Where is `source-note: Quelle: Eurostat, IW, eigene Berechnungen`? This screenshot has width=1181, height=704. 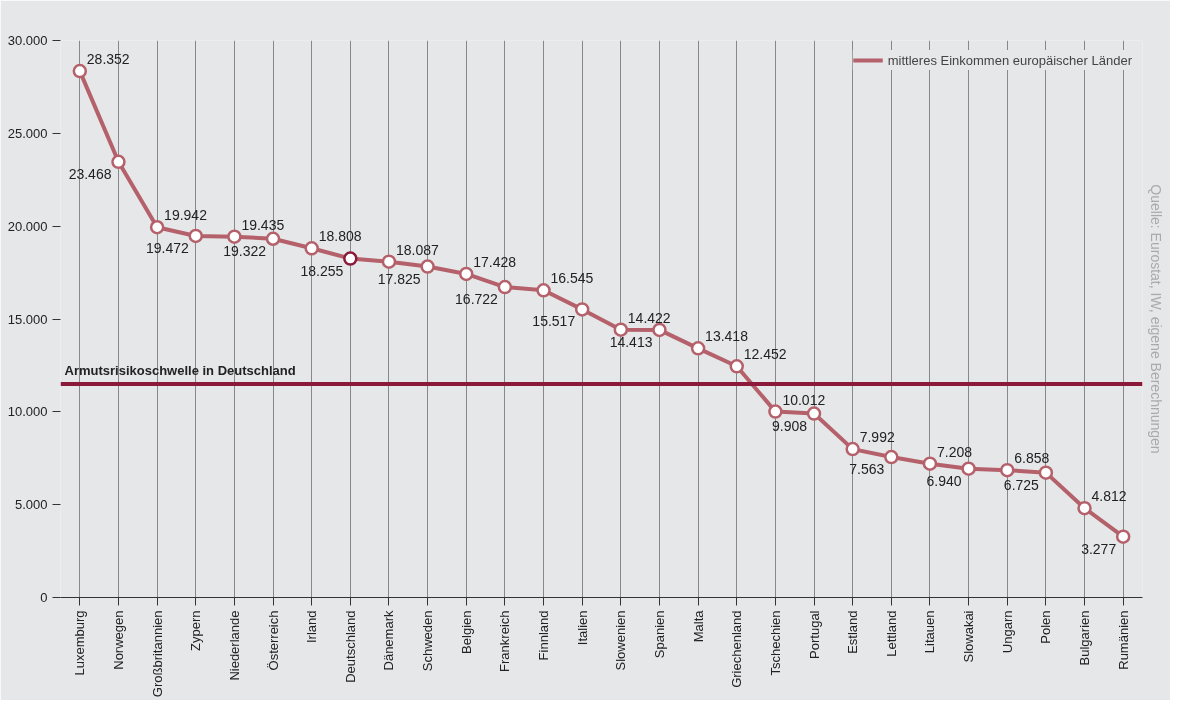 source-note: Quelle: Eurostat, IW, eigene Berechnungen is located at coordinates (1155, 319).